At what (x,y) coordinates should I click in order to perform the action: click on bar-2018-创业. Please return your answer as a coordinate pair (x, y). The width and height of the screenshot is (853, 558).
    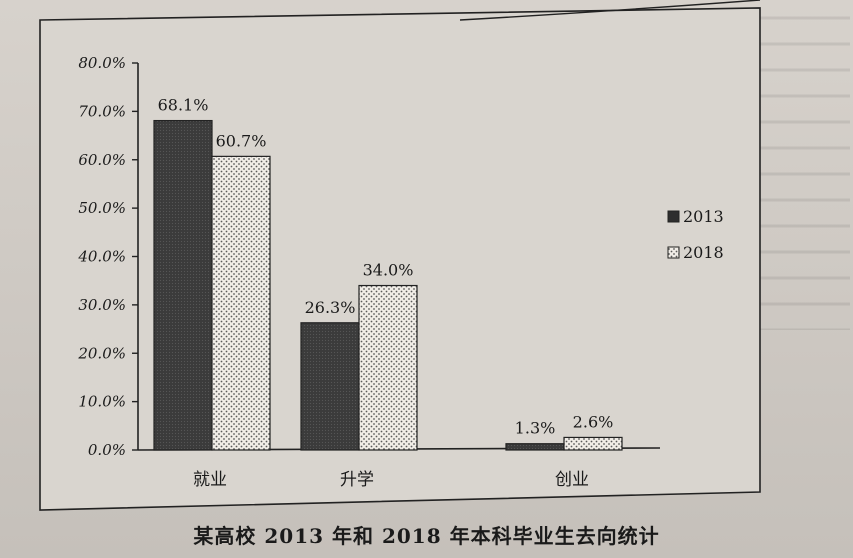
    Looking at the image, I should click on (593, 443).